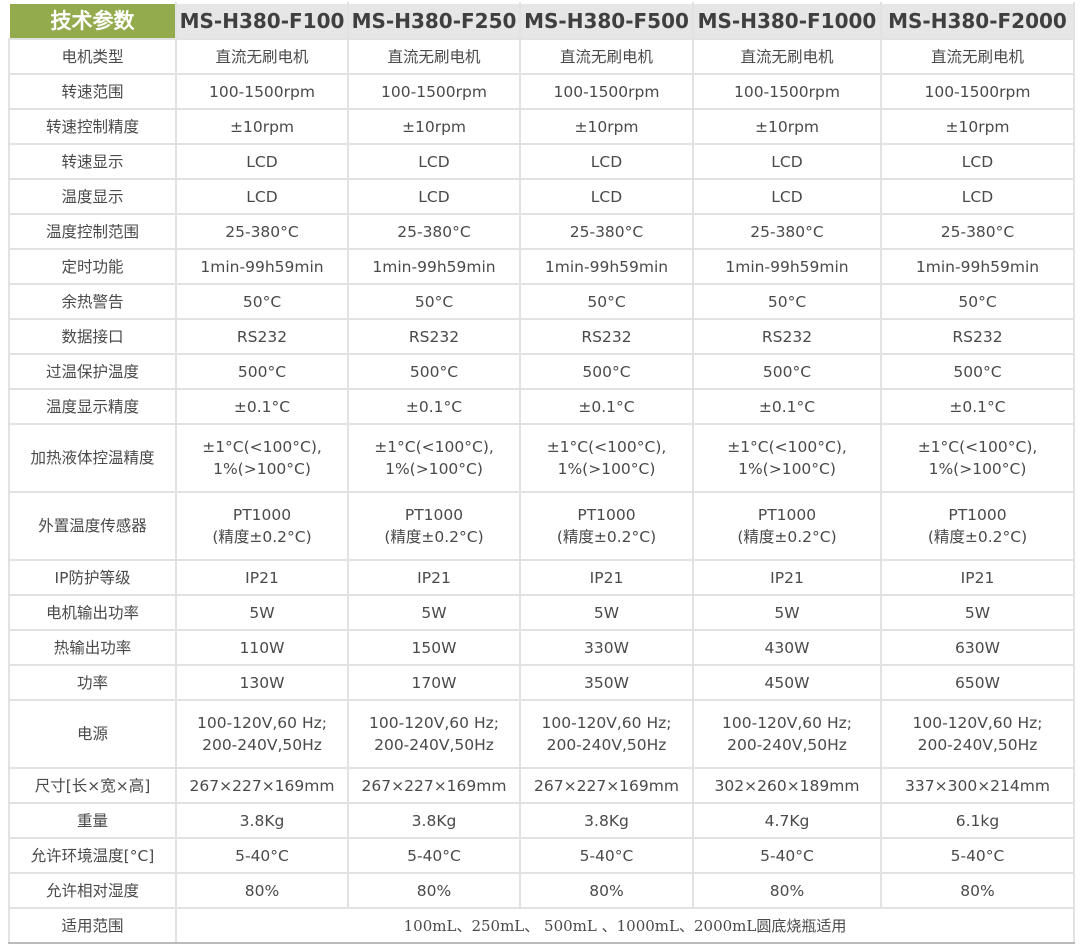 The height and width of the screenshot is (952, 1080). I want to click on cell-value: 330W, so click(606, 647).